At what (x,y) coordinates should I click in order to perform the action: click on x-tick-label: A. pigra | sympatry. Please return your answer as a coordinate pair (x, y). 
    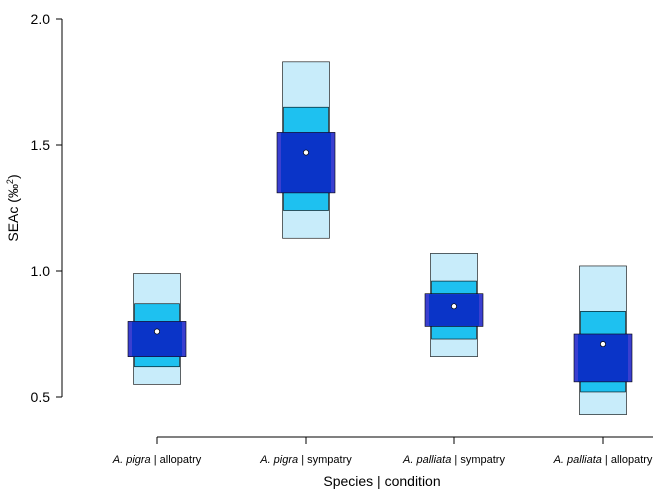
    Looking at the image, I should click on (305, 460).